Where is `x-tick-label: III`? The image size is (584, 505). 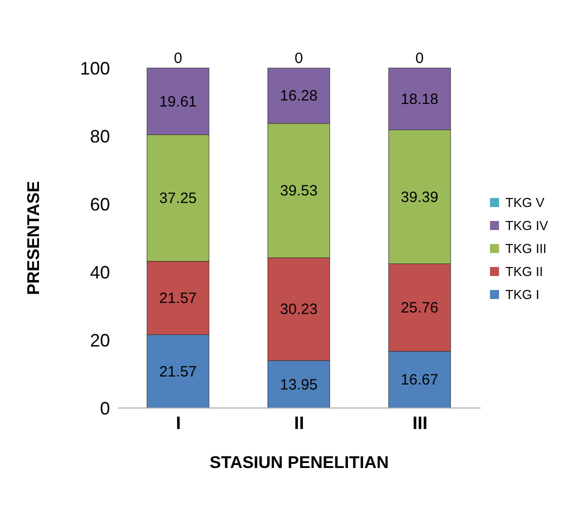 x-tick-label: III is located at coordinates (420, 422).